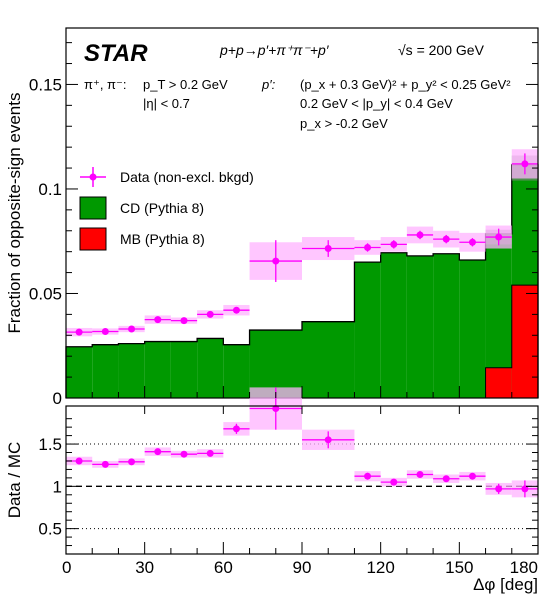 This screenshot has width=553, height=600. Describe the element at coordinates (302, 567) in the screenshot. I see `x-tick-label: 90` at that location.